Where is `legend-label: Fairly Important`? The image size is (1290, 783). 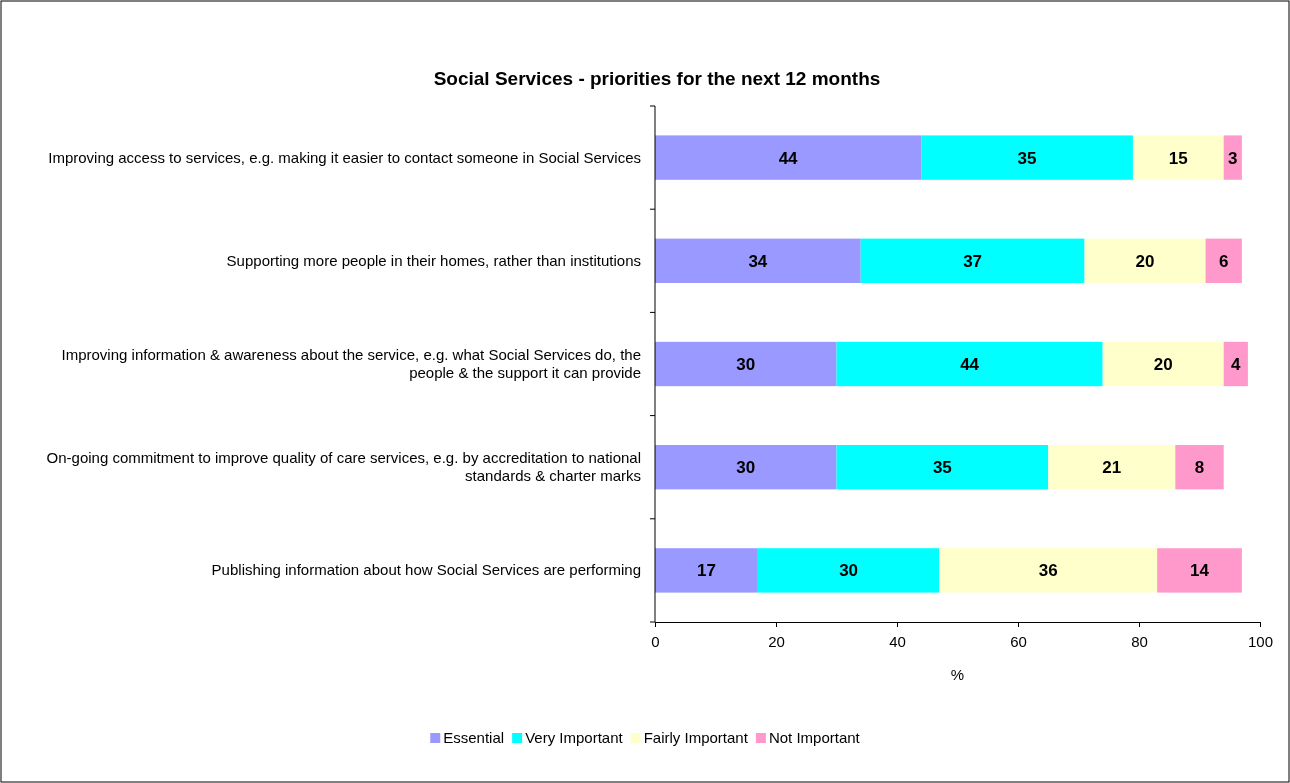
legend-label: Fairly Important is located at coordinates (696, 737).